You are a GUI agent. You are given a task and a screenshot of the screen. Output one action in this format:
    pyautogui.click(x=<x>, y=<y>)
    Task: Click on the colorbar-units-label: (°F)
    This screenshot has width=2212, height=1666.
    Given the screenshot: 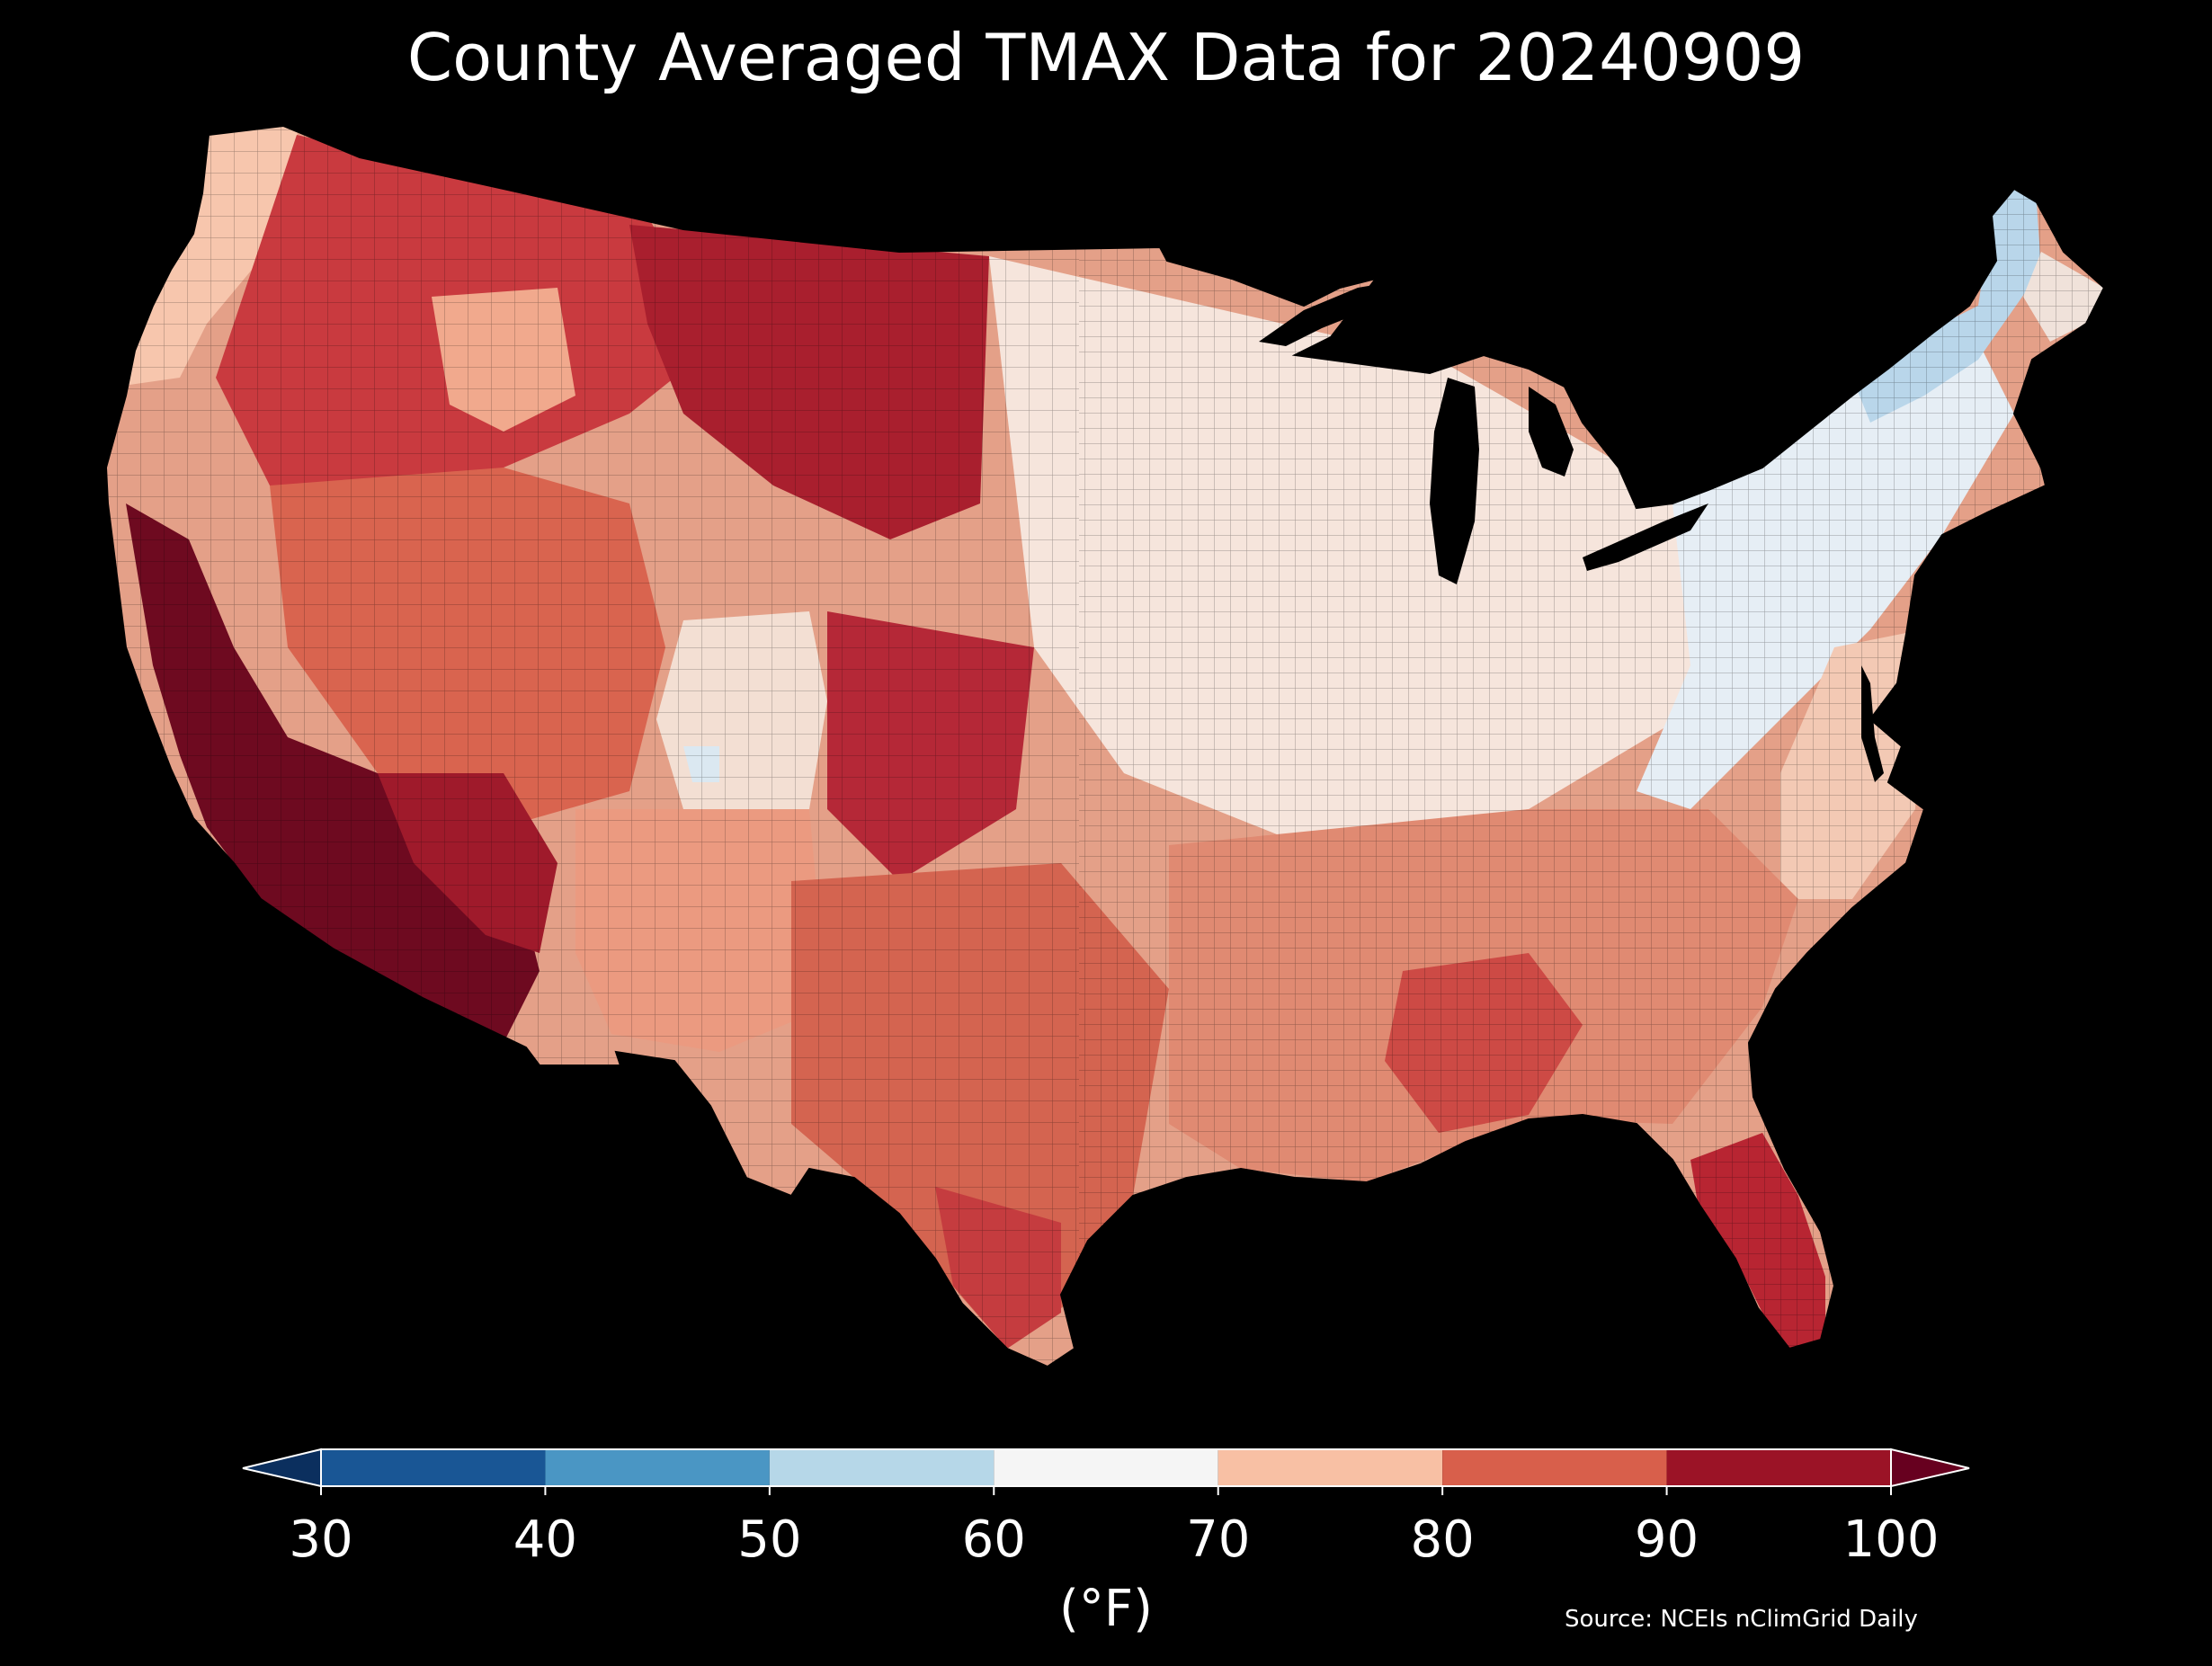 What is the action you would take?
    pyautogui.click(x=1106, y=1609)
    